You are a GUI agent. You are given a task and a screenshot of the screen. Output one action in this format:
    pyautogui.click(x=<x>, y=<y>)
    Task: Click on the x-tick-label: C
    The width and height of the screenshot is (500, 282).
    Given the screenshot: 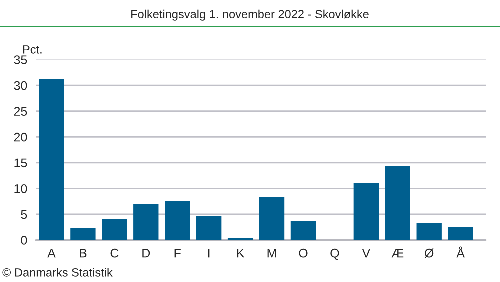 What is the action you would take?
    pyautogui.click(x=114, y=253)
    